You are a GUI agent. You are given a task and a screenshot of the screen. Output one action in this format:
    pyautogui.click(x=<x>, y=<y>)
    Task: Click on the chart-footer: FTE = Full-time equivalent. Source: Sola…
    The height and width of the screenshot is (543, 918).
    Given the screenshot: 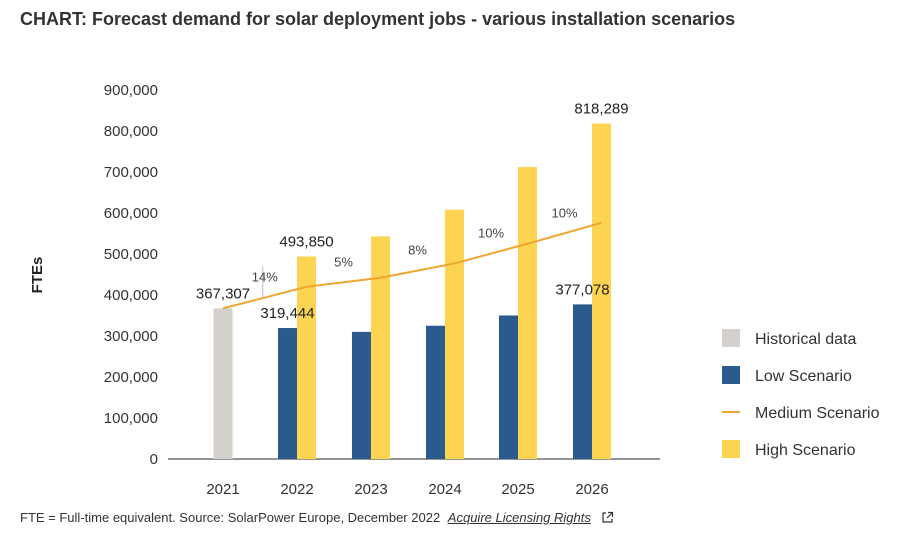 What is the action you would take?
    pyautogui.click(x=317, y=518)
    